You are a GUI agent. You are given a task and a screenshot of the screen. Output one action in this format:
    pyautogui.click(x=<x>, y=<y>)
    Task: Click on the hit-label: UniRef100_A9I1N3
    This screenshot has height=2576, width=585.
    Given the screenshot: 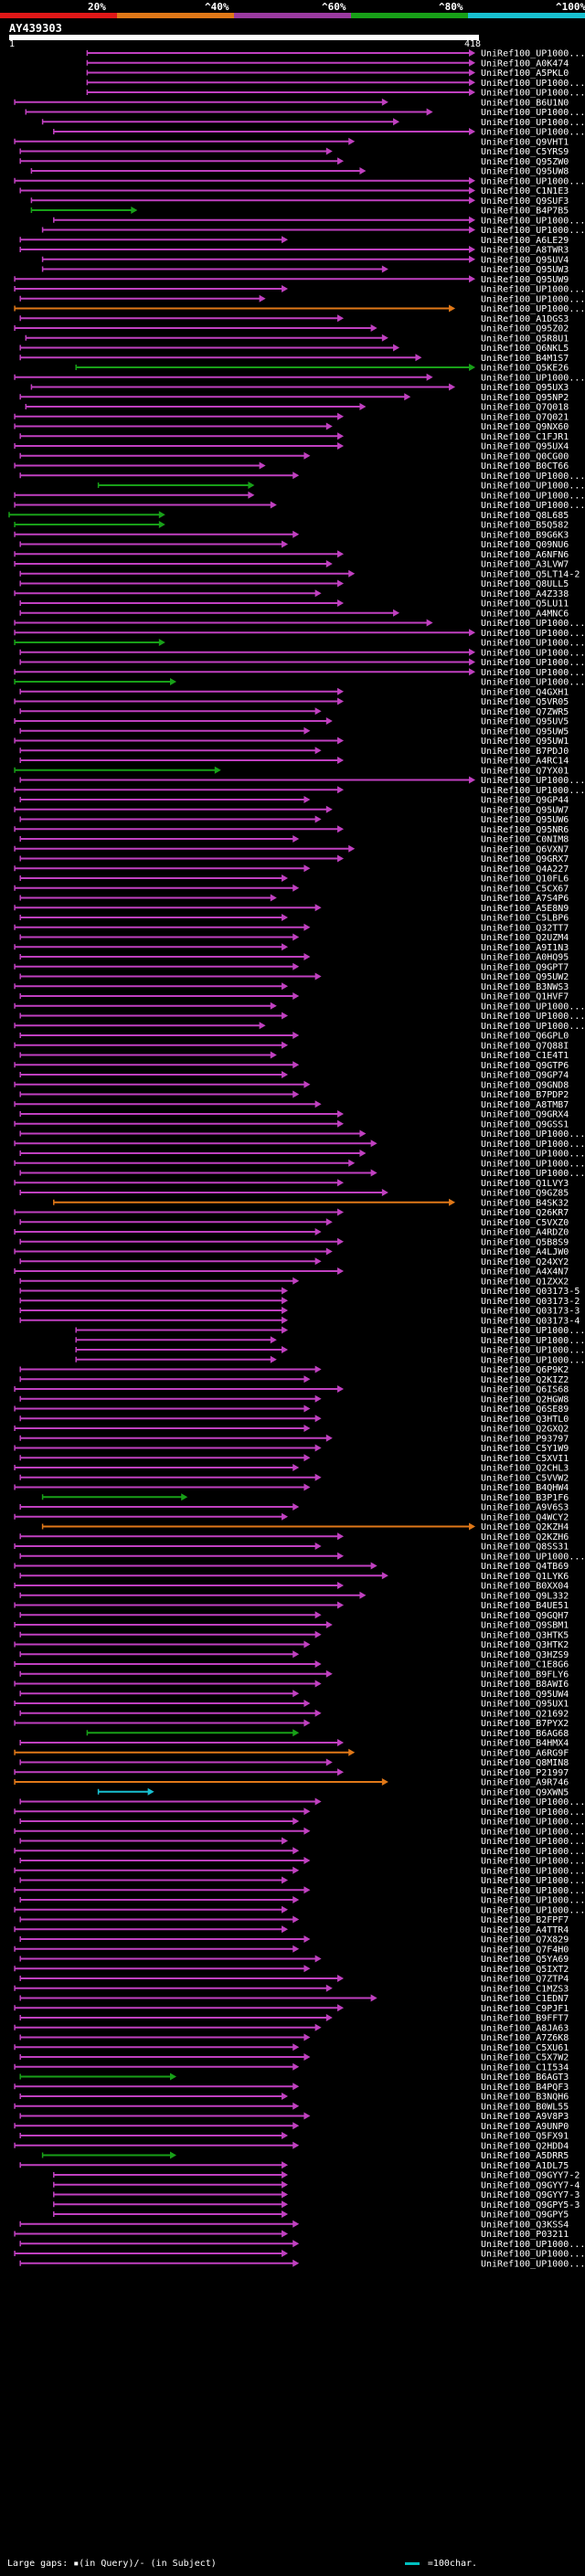 What is the action you would take?
    pyautogui.click(x=525, y=948)
    